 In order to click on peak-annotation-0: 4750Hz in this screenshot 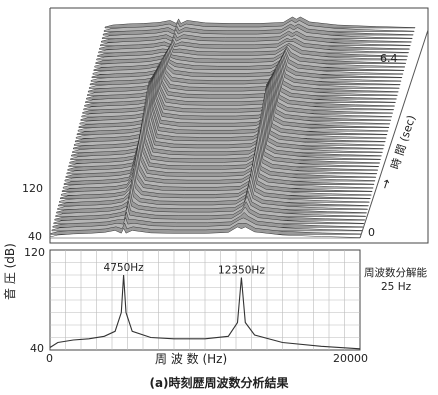, I will do `click(124, 268)`.